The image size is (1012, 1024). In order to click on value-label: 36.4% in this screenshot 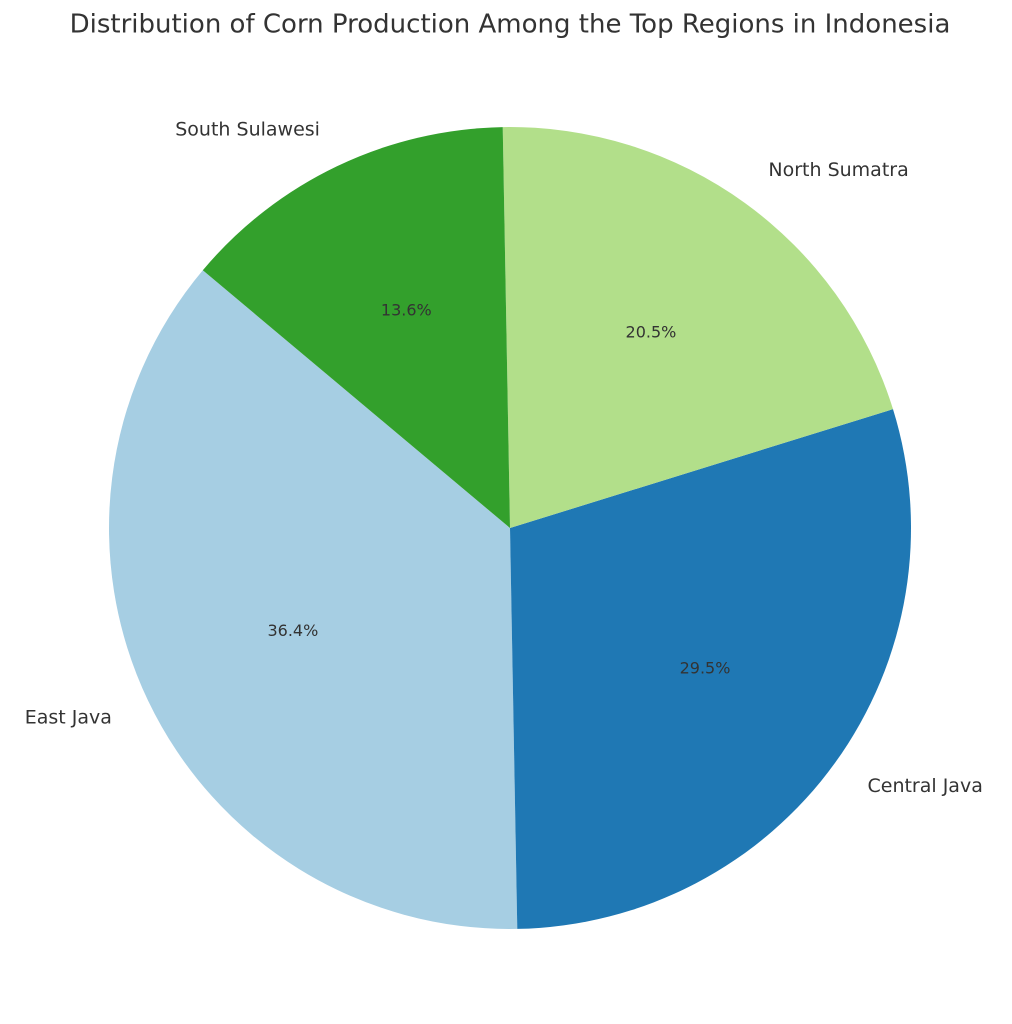, I will do `click(292, 630)`.